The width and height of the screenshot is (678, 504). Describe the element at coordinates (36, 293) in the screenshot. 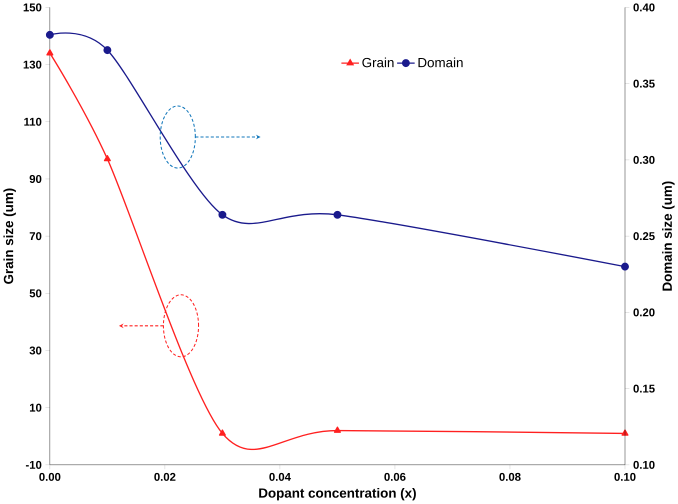

I see `y-tick-label: 50` at that location.